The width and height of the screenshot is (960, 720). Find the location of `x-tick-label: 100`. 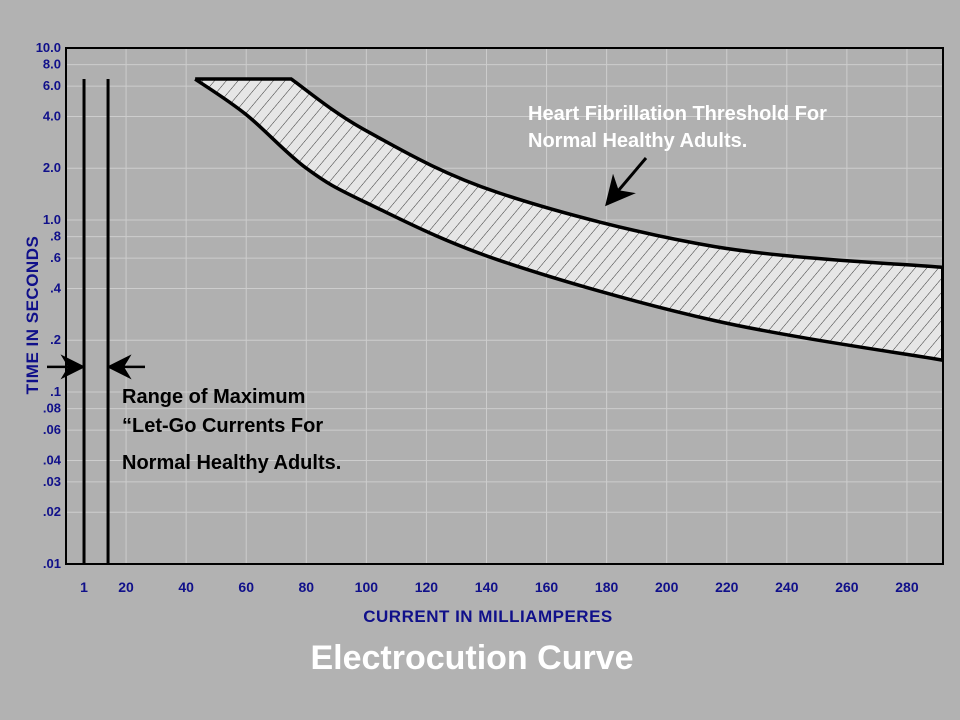

x-tick-label: 100 is located at coordinates (367, 587).